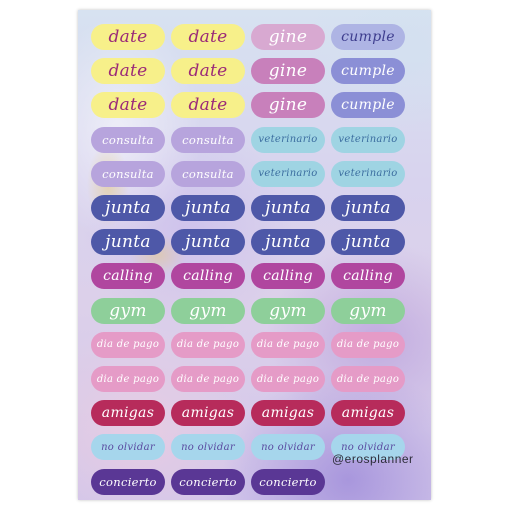  Describe the element at coordinates (373, 459) in the screenshot. I see `brand-handle: @erosplanner` at that location.